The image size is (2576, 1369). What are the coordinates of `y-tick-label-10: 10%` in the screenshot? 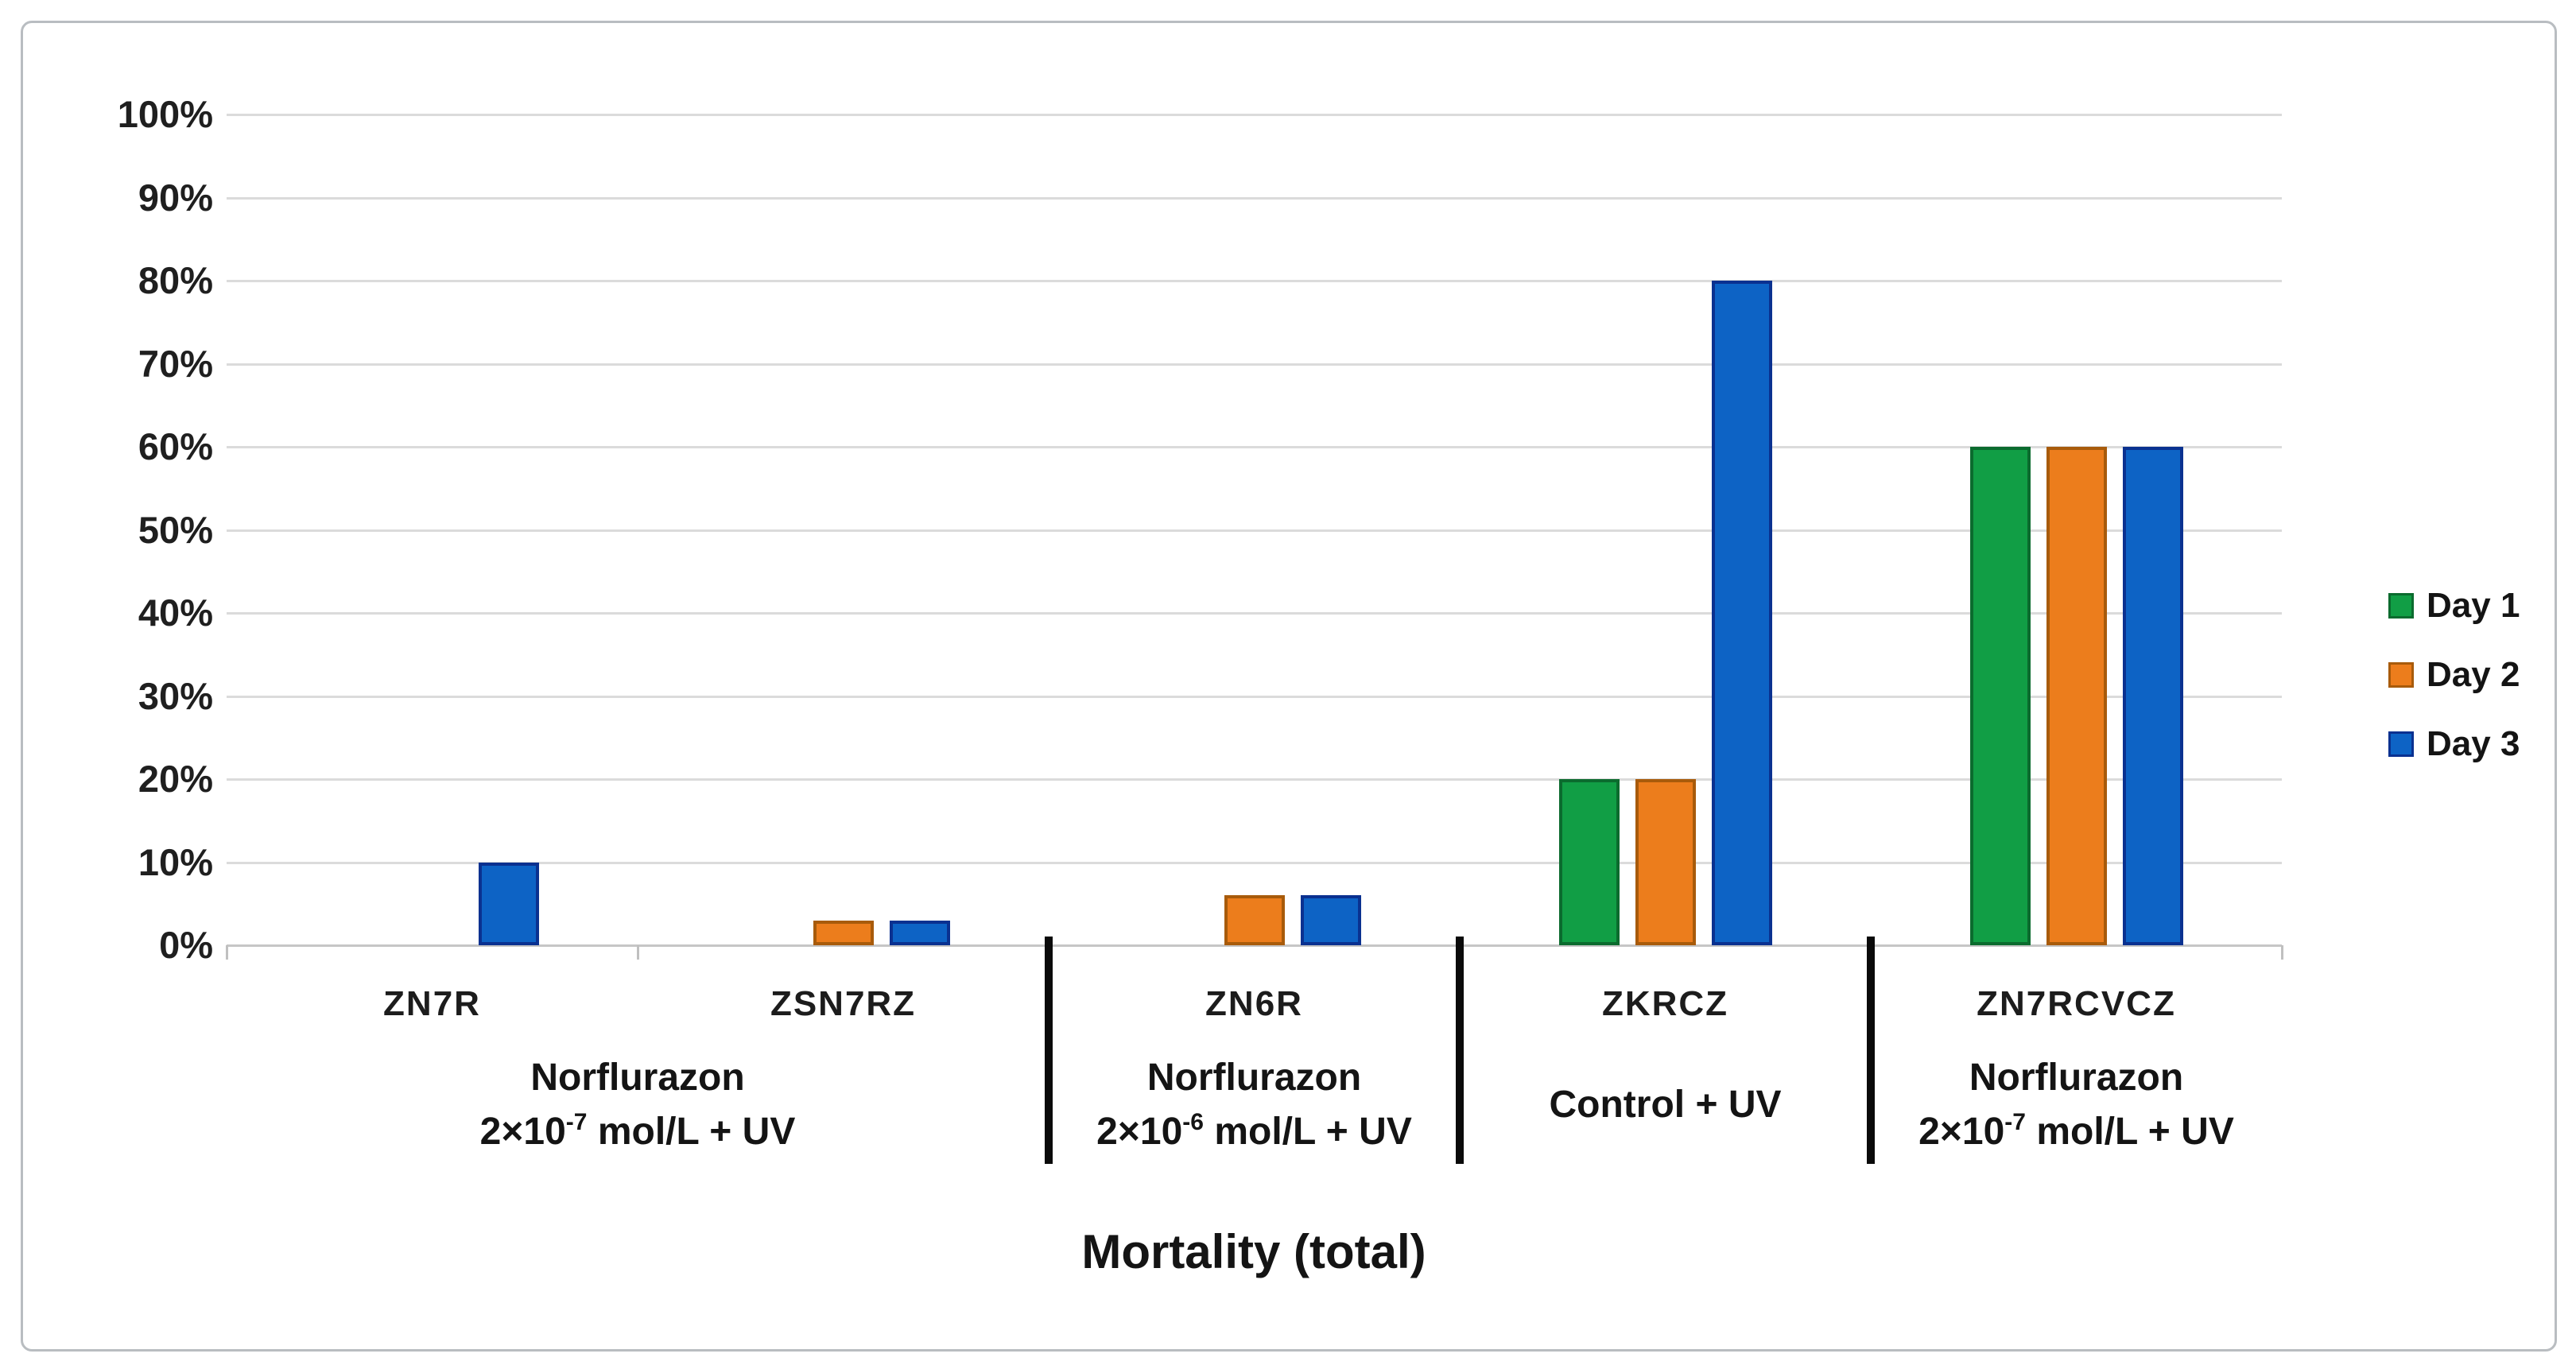 It's located at (176, 861).